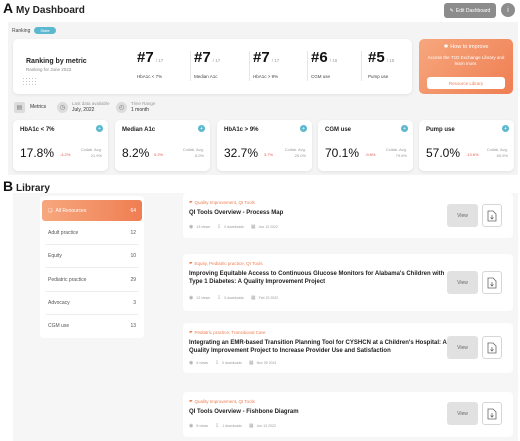 This screenshot has height=441, width=520. I want to click on metric-card-median-a1c: Median A1c + 8.2% 0.2% Collab. Avg. 8.0%, so click(162, 145).